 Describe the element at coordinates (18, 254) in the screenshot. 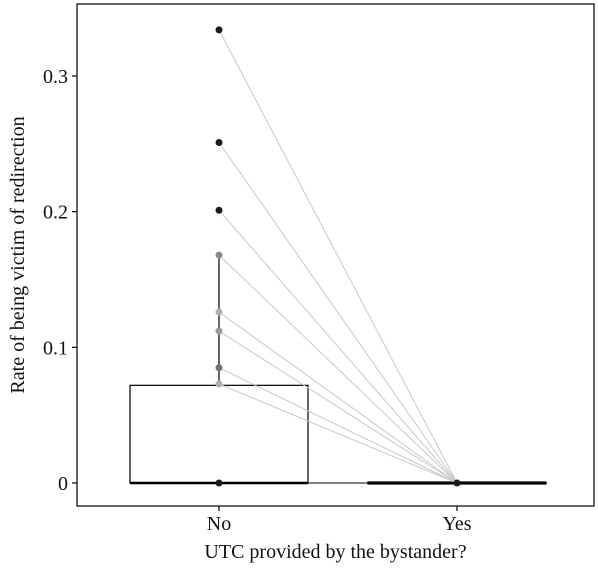

I see `y-axis-label: Rate of being victim of redirection` at that location.